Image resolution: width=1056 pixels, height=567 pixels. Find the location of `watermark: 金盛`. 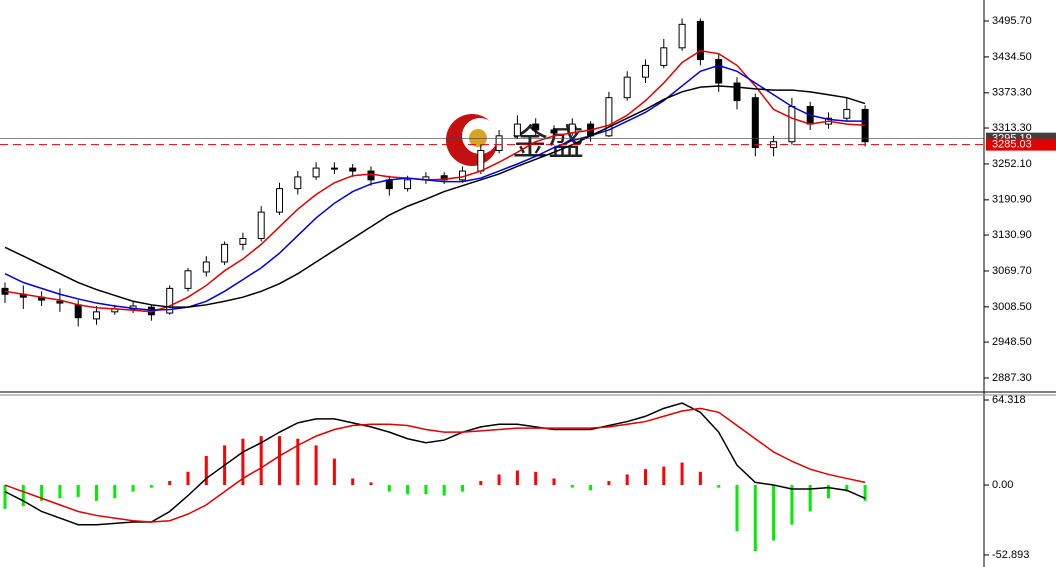

watermark: 金盛 is located at coordinates (515, 140).